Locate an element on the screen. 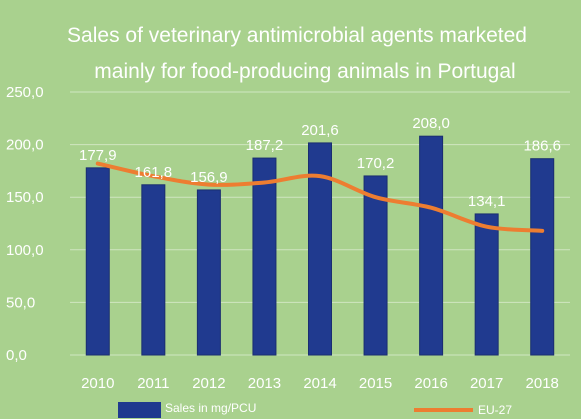 The height and width of the screenshot is (419, 581). legend-label-line: EU-27 is located at coordinates (495, 410).